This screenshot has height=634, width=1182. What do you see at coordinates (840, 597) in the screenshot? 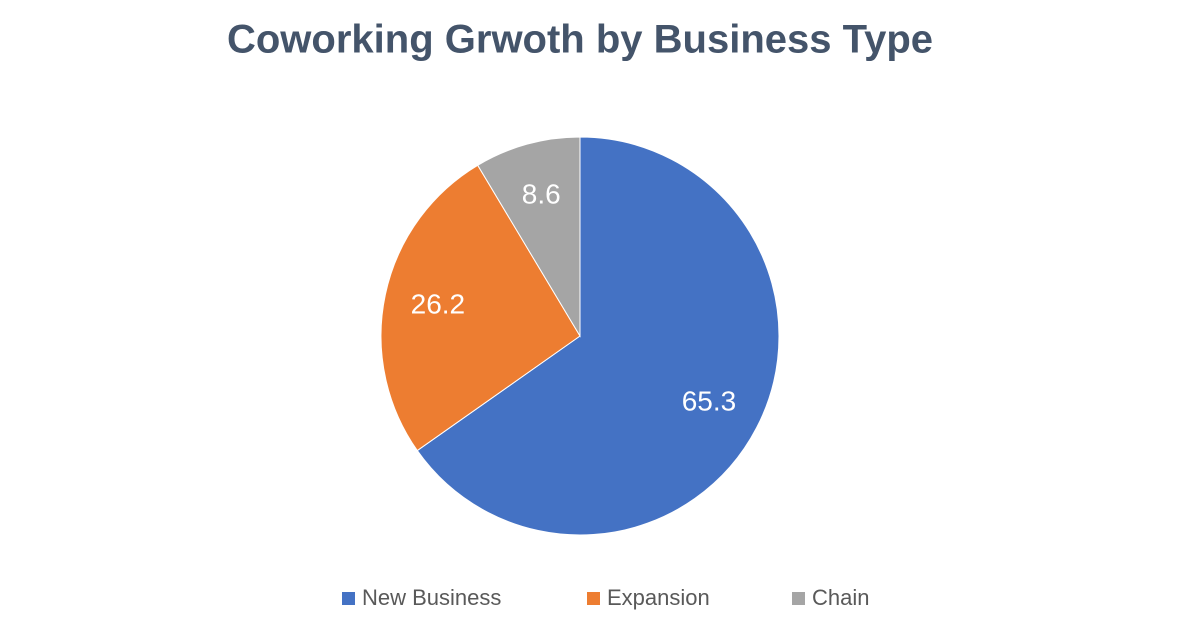
I see `legend-label: Chain` at bounding box center [840, 597].